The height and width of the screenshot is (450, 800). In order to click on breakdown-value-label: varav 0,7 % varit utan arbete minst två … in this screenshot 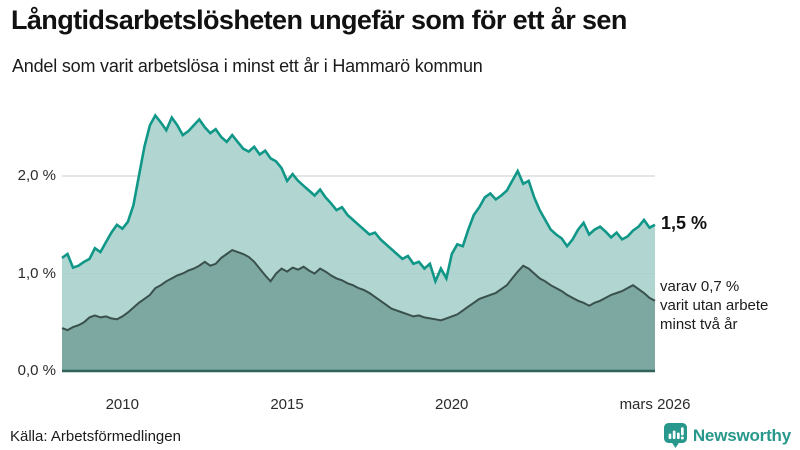, I will do `click(714, 305)`.